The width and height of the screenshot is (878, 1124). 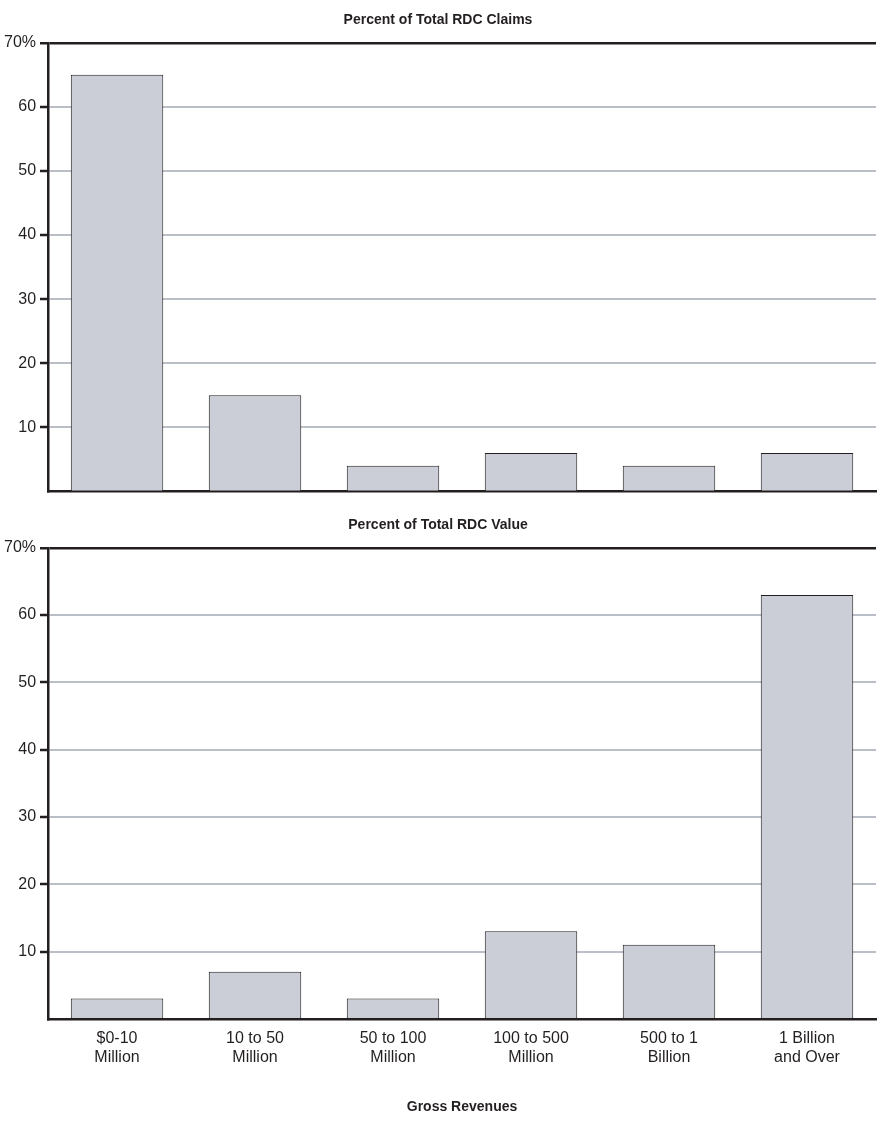 I want to click on x-tick-label: 10 to 50 Million, so click(x=255, y=1047).